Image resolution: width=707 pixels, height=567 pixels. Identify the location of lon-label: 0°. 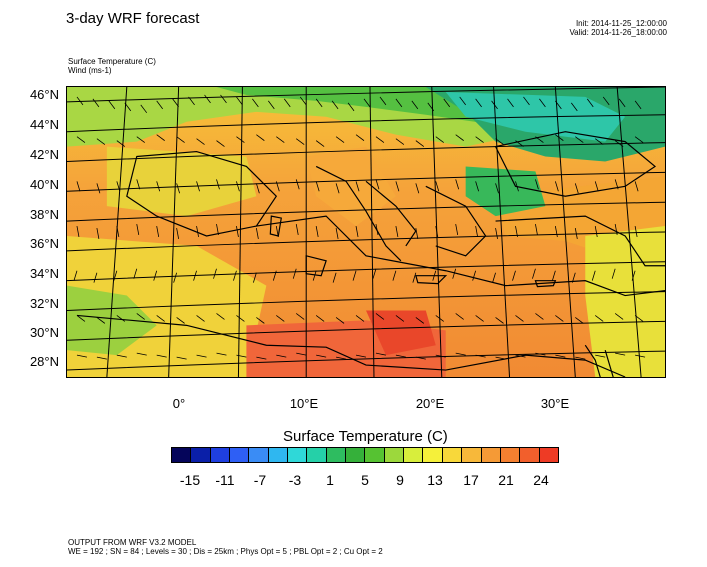
(179, 403).